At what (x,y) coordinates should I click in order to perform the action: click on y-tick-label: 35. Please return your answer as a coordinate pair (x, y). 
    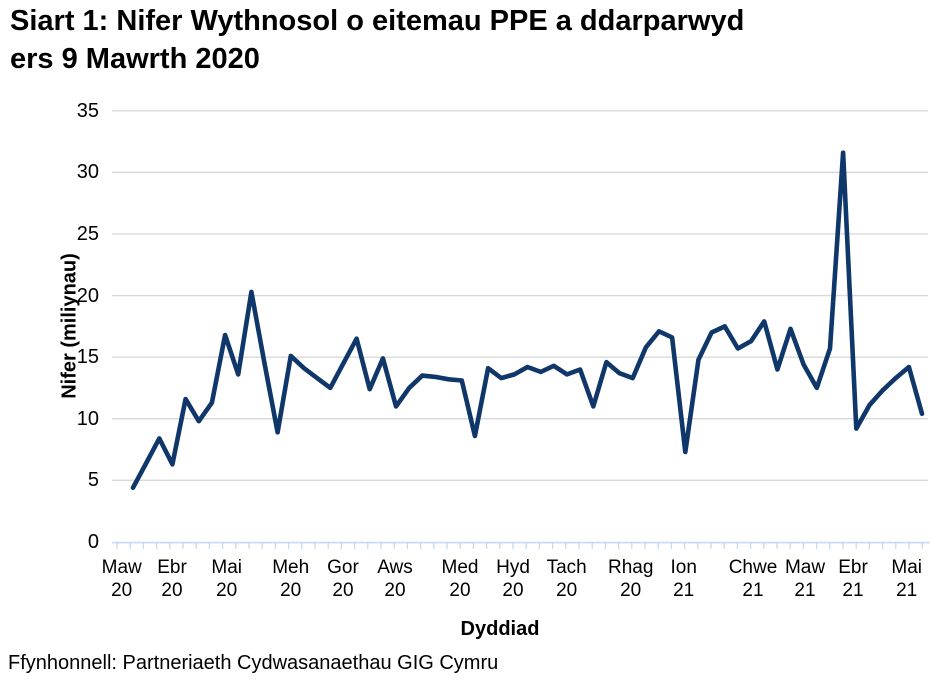
    Looking at the image, I should click on (87, 110).